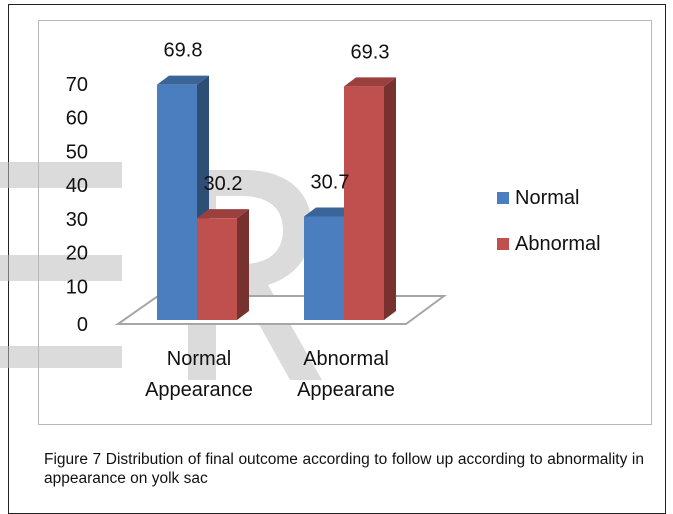 This screenshot has width=673, height=514. What do you see at coordinates (330, 182) in the screenshot?
I see `data-label: 30.7` at bounding box center [330, 182].